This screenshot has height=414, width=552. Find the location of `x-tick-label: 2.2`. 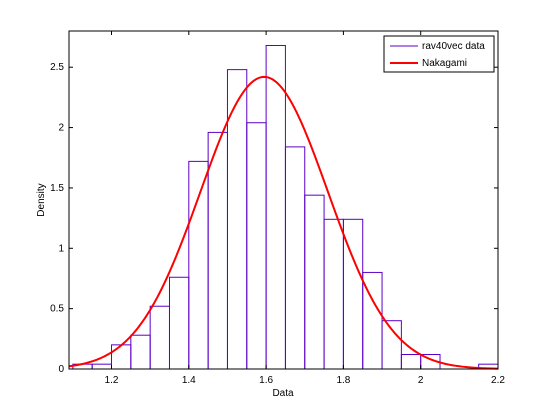

x-tick-label: 2.2 is located at coordinates (498, 380).